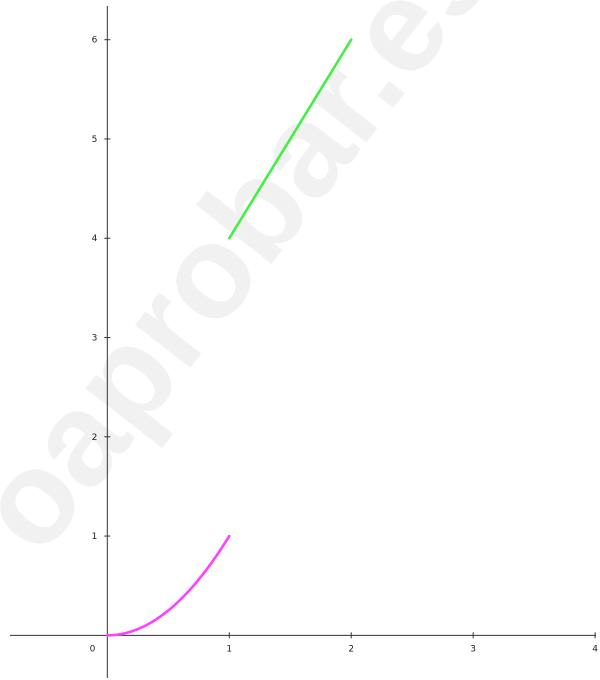  What do you see at coordinates (95, 438) in the screenshot?
I see `y-tick-label: 2` at bounding box center [95, 438].